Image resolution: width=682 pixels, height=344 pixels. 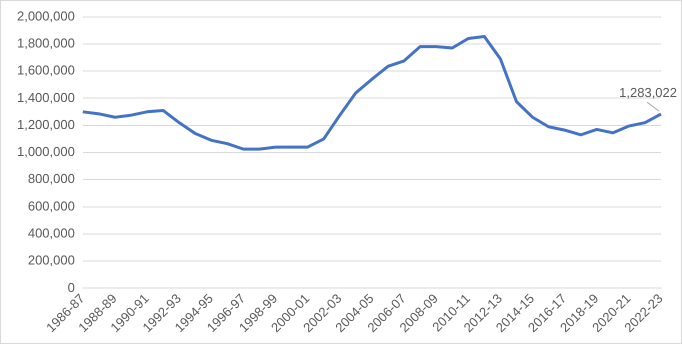 What do you see at coordinates (71, 287) in the screenshot?
I see `y-tick-label: 0` at bounding box center [71, 287].